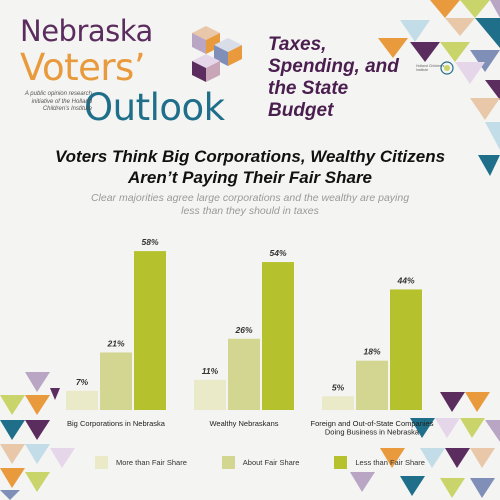 The width and height of the screenshot is (500, 500). I want to click on institute-logo-icon, so click(447, 68).